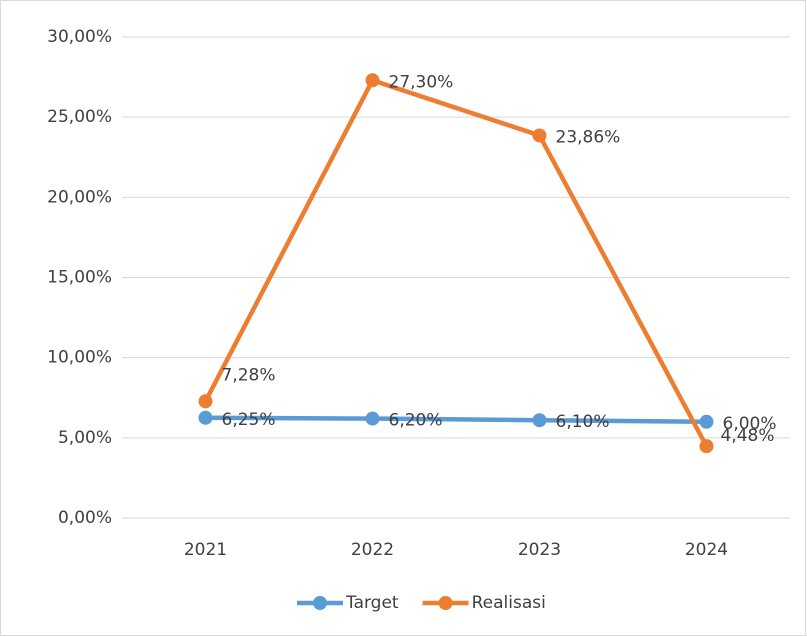  What do you see at coordinates (750, 424) in the screenshot?
I see `data-label: 6,00%` at bounding box center [750, 424].